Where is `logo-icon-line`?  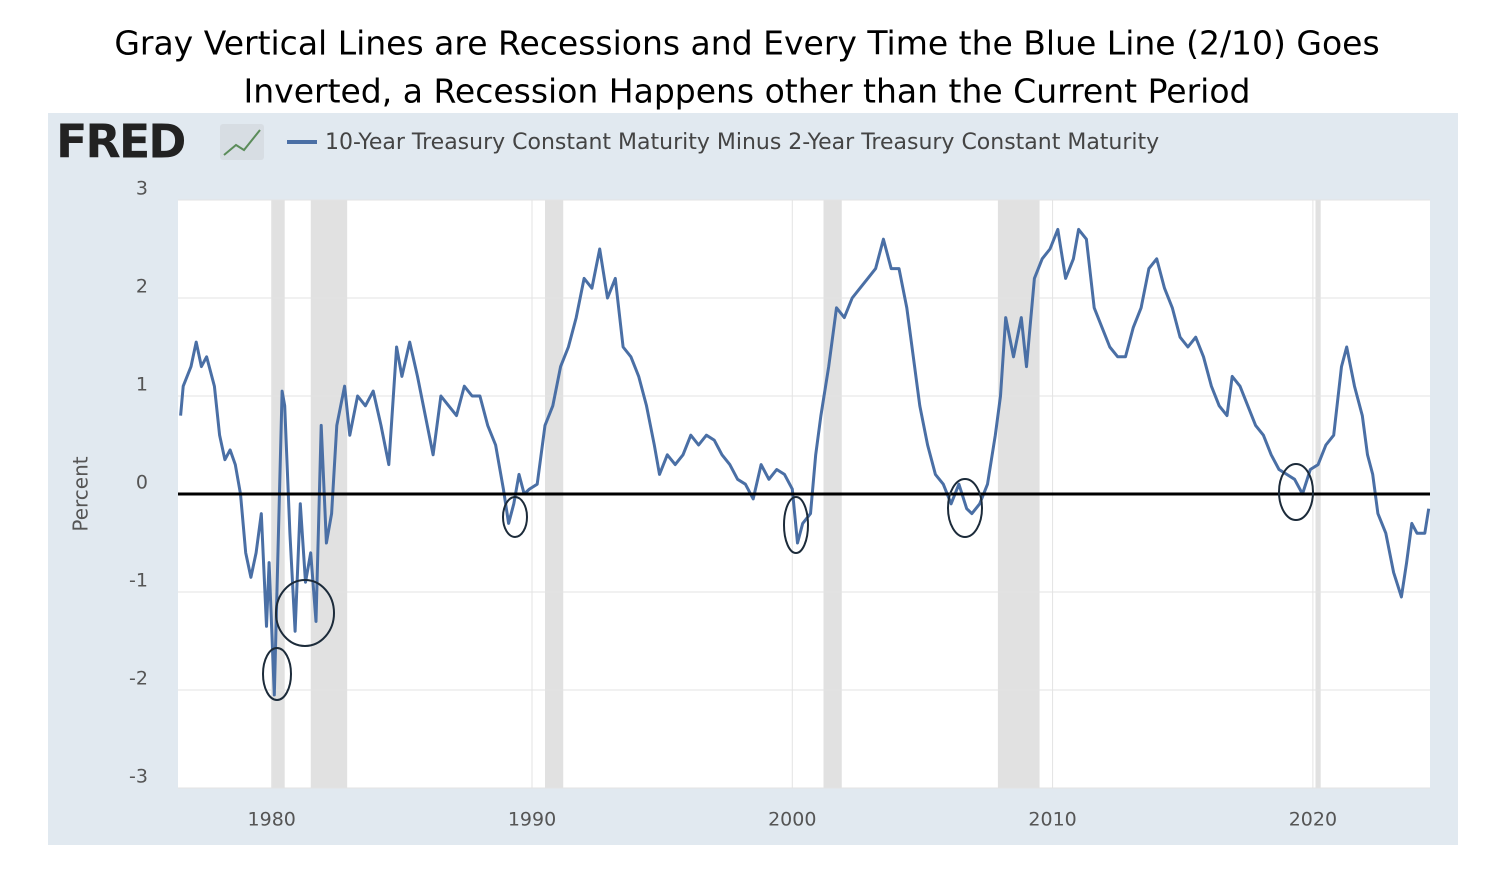 logo-icon-line is located at coordinates (242, 142).